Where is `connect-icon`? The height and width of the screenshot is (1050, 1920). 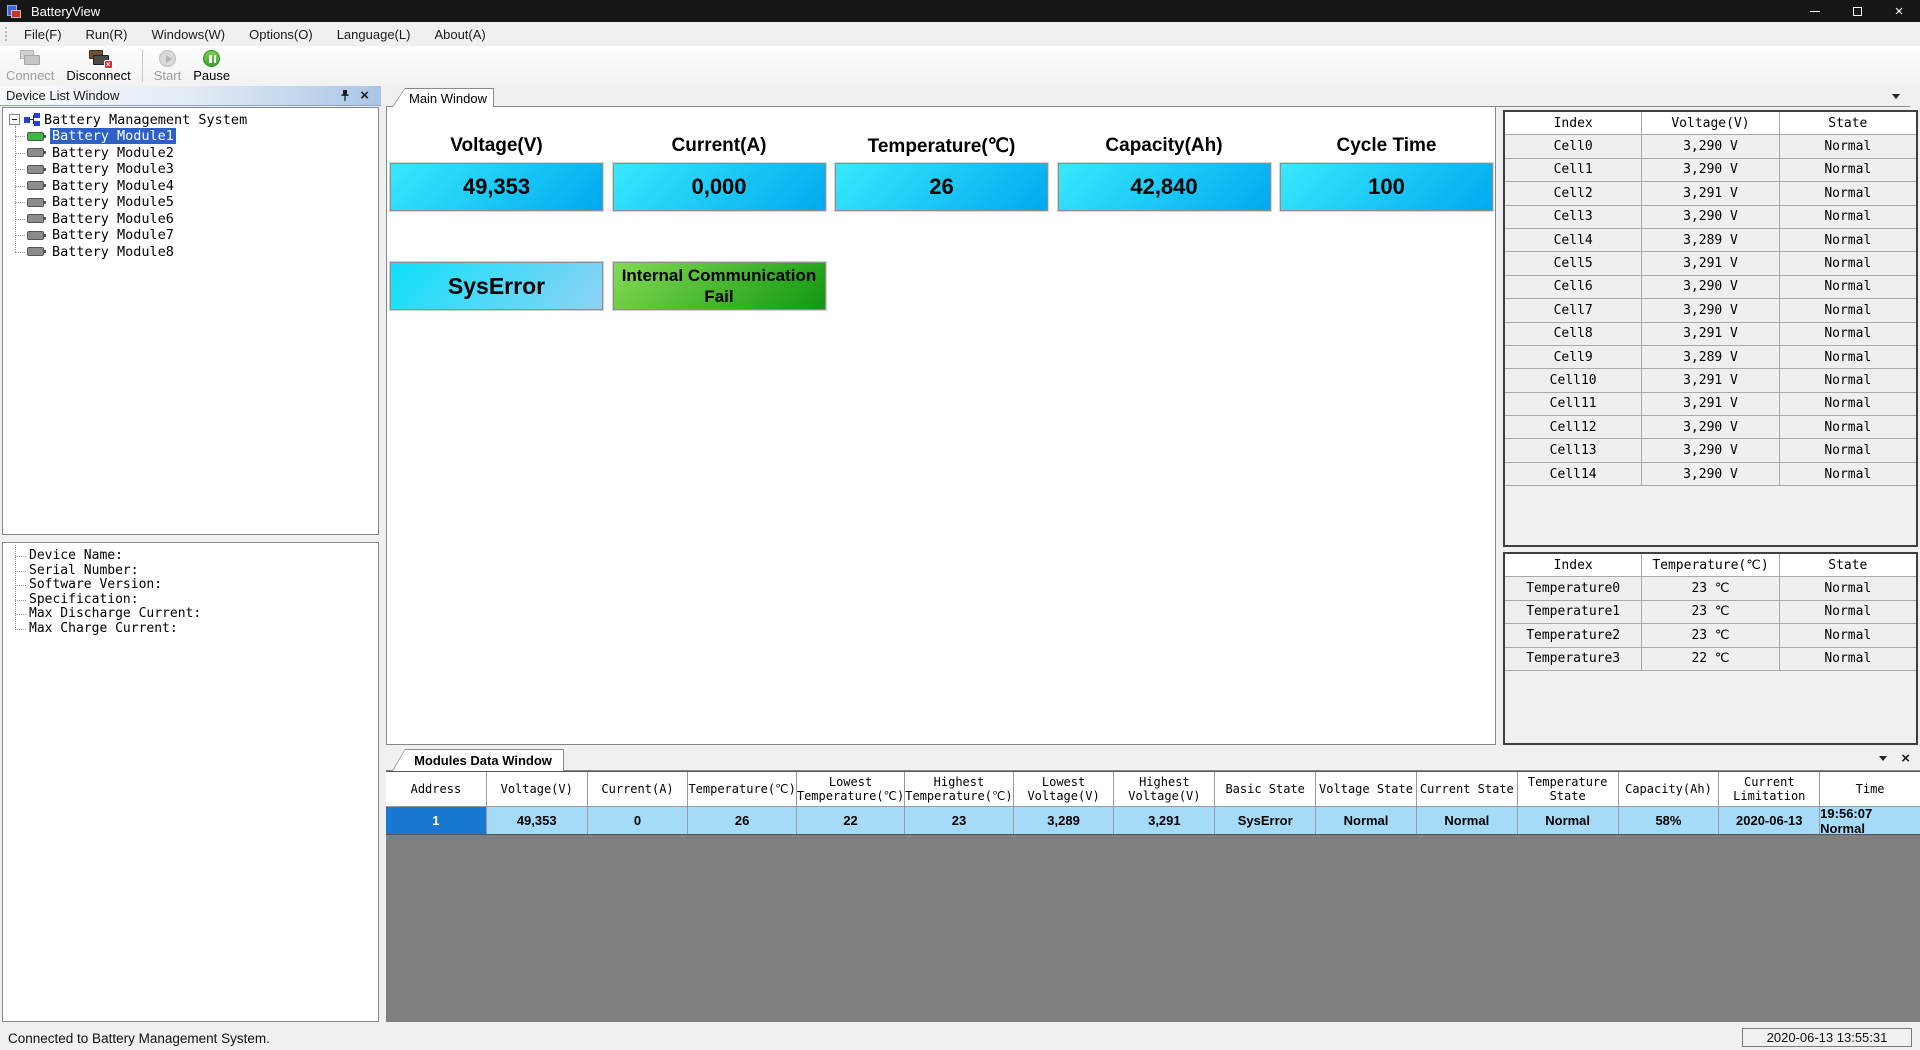
connect-icon is located at coordinates (30, 58).